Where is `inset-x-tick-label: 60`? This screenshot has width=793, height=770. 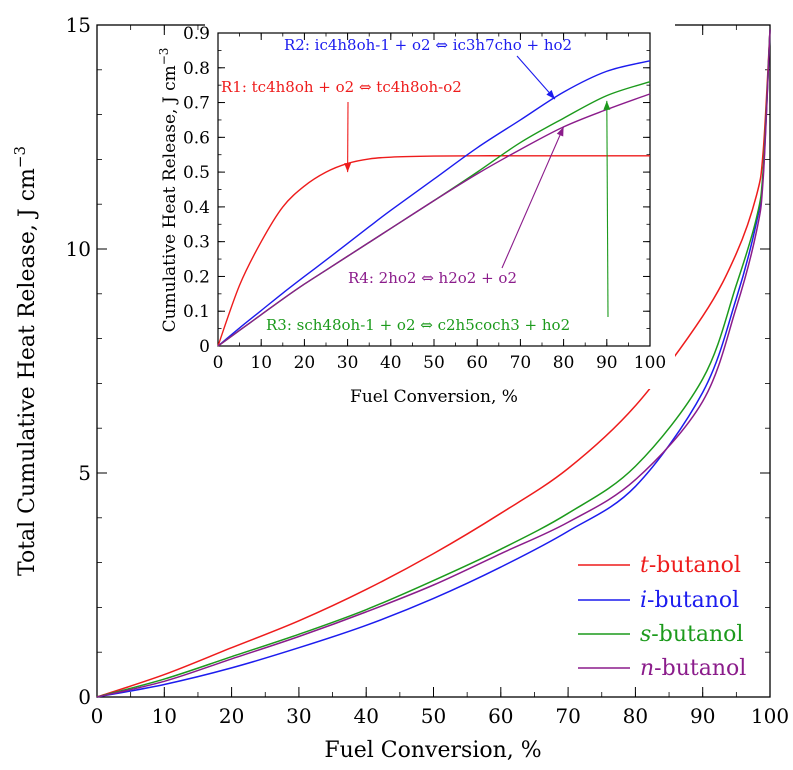 inset-x-tick-label: 60 is located at coordinates (477, 363).